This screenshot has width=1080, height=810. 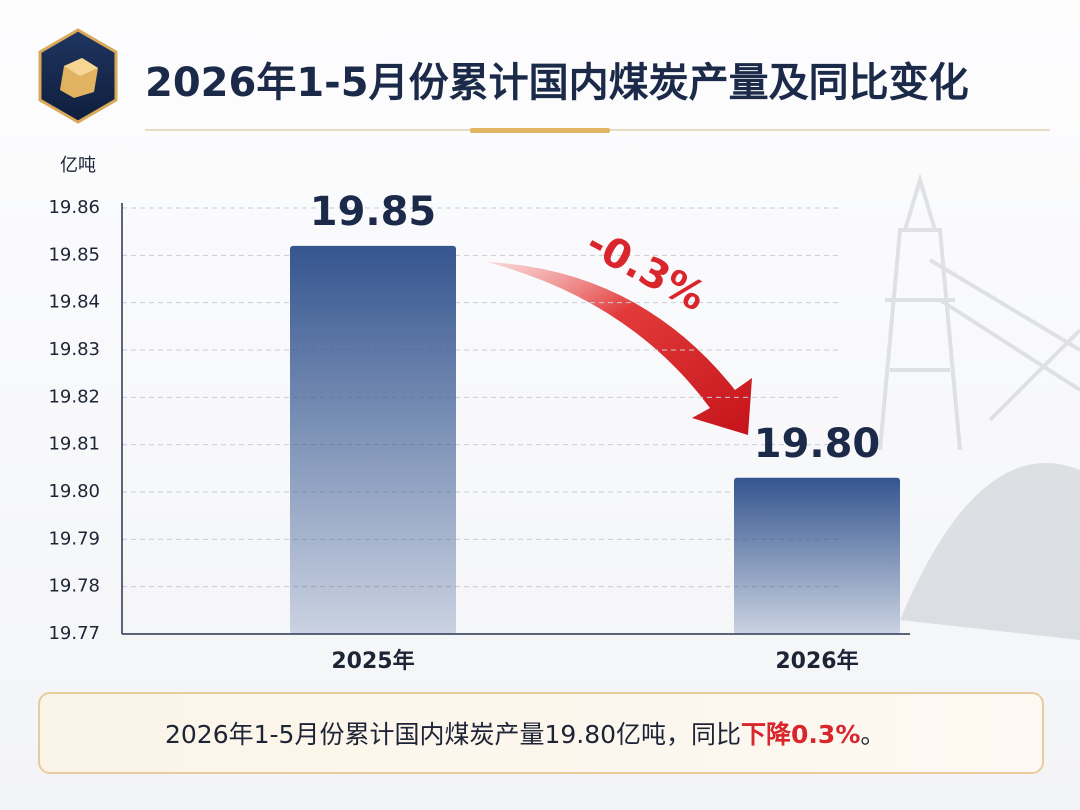 I want to click on note-highlight: 下降0.3%, so click(x=801, y=734).